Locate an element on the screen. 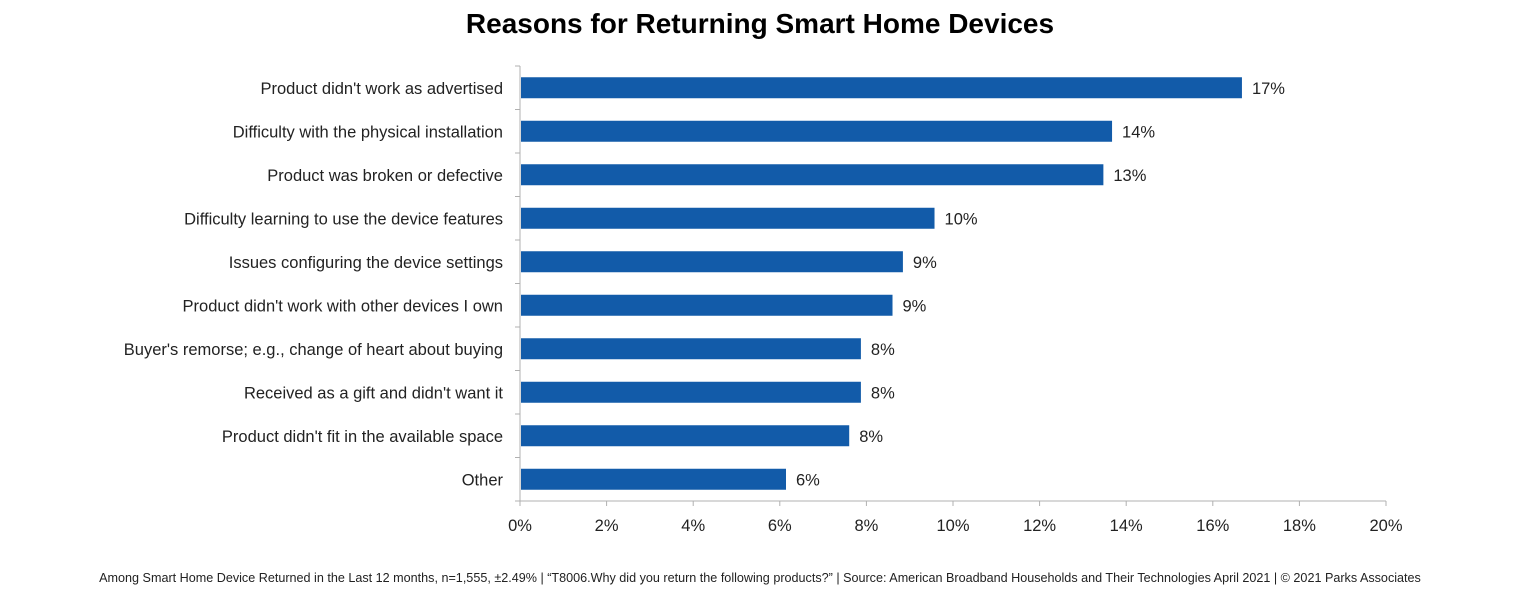  x-tick-label: 20% is located at coordinates (1385, 526).